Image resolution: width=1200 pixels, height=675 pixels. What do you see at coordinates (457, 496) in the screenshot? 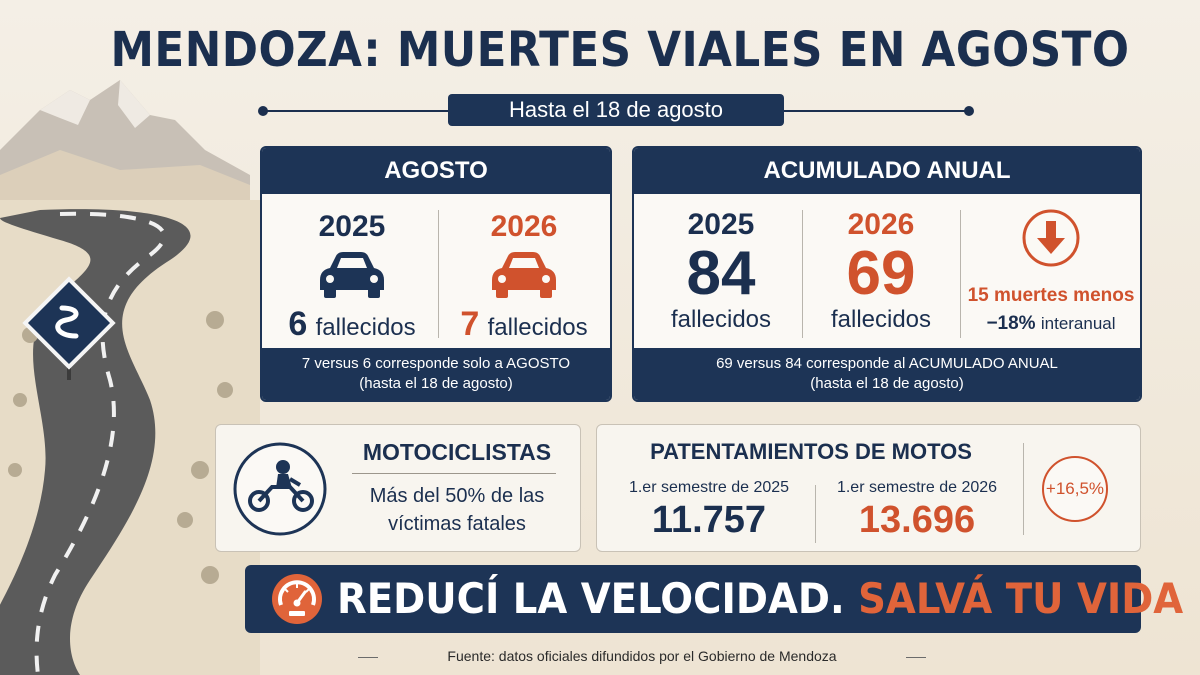
I see `moto-line: Más del 50% de las` at bounding box center [457, 496].